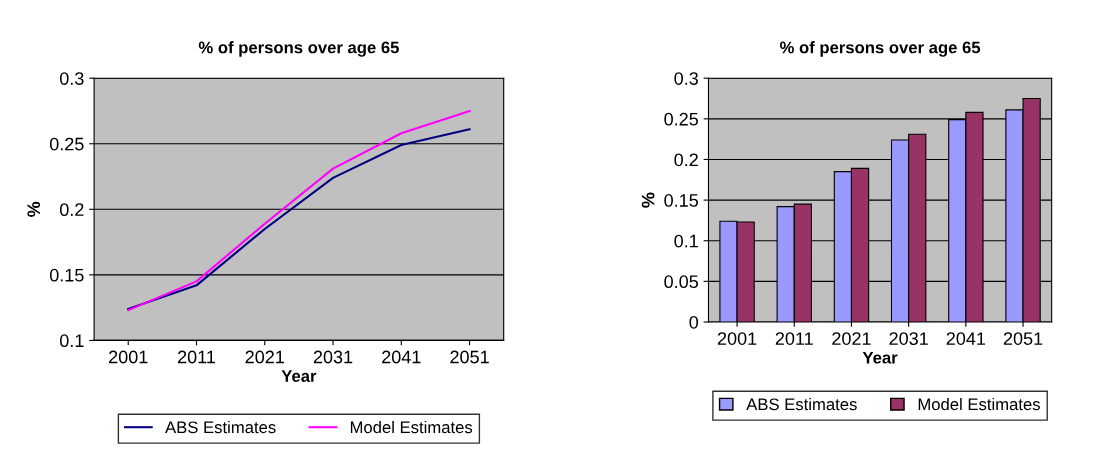 This screenshot has width=1107, height=460. Describe the element at coordinates (694, 322) in the screenshot. I see `y-tick-label: 0` at that location.